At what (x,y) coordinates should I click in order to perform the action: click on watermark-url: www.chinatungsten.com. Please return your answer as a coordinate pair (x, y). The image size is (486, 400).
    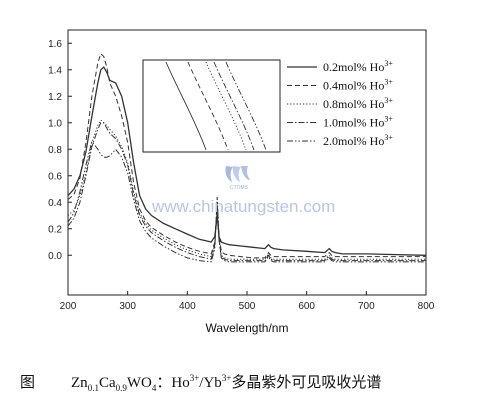
    Looking at the image, I should click on (243, 206).